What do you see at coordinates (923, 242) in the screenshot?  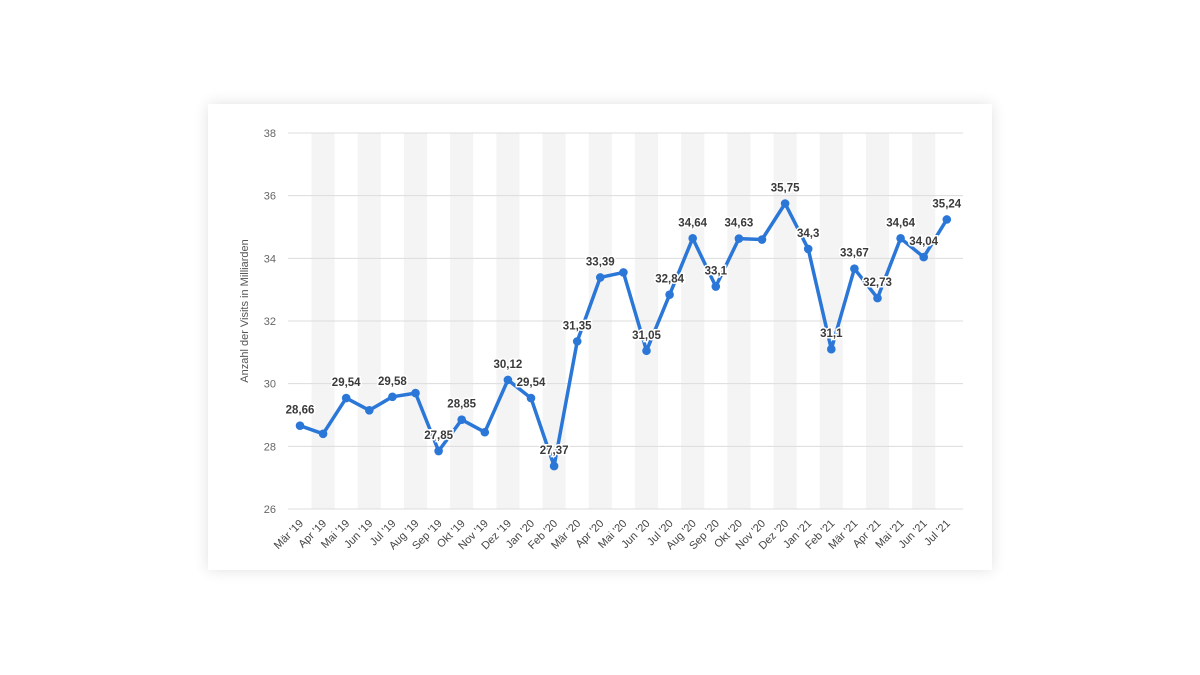 I see `data-label: 34,04` at bounding box center [923, 242].